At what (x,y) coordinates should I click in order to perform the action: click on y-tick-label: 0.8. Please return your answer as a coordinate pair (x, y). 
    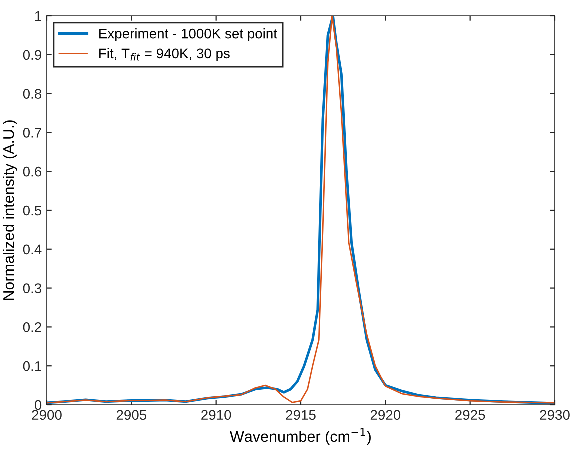
    Looking at the image, I should click on (32, 94).